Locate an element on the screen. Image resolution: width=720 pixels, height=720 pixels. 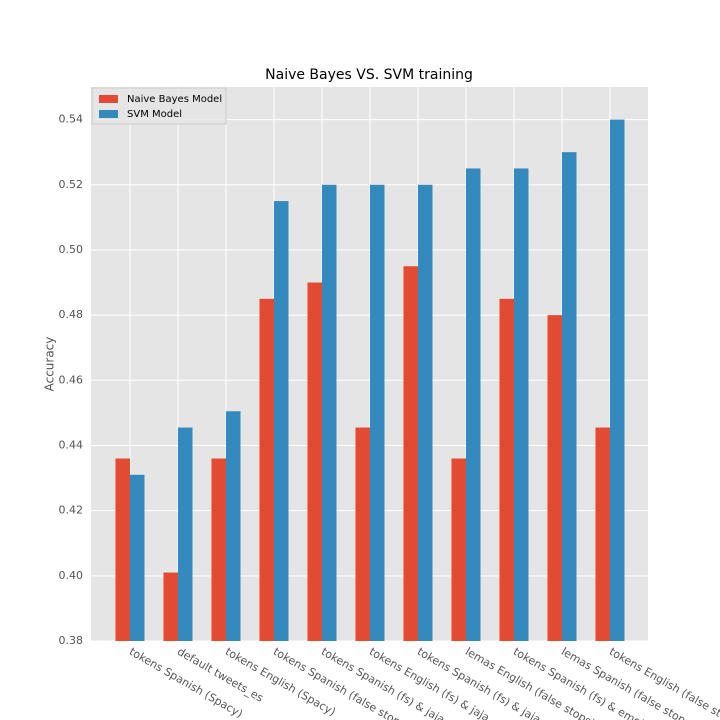
legend-label: SVM Model is located at coordinates (154, 114).